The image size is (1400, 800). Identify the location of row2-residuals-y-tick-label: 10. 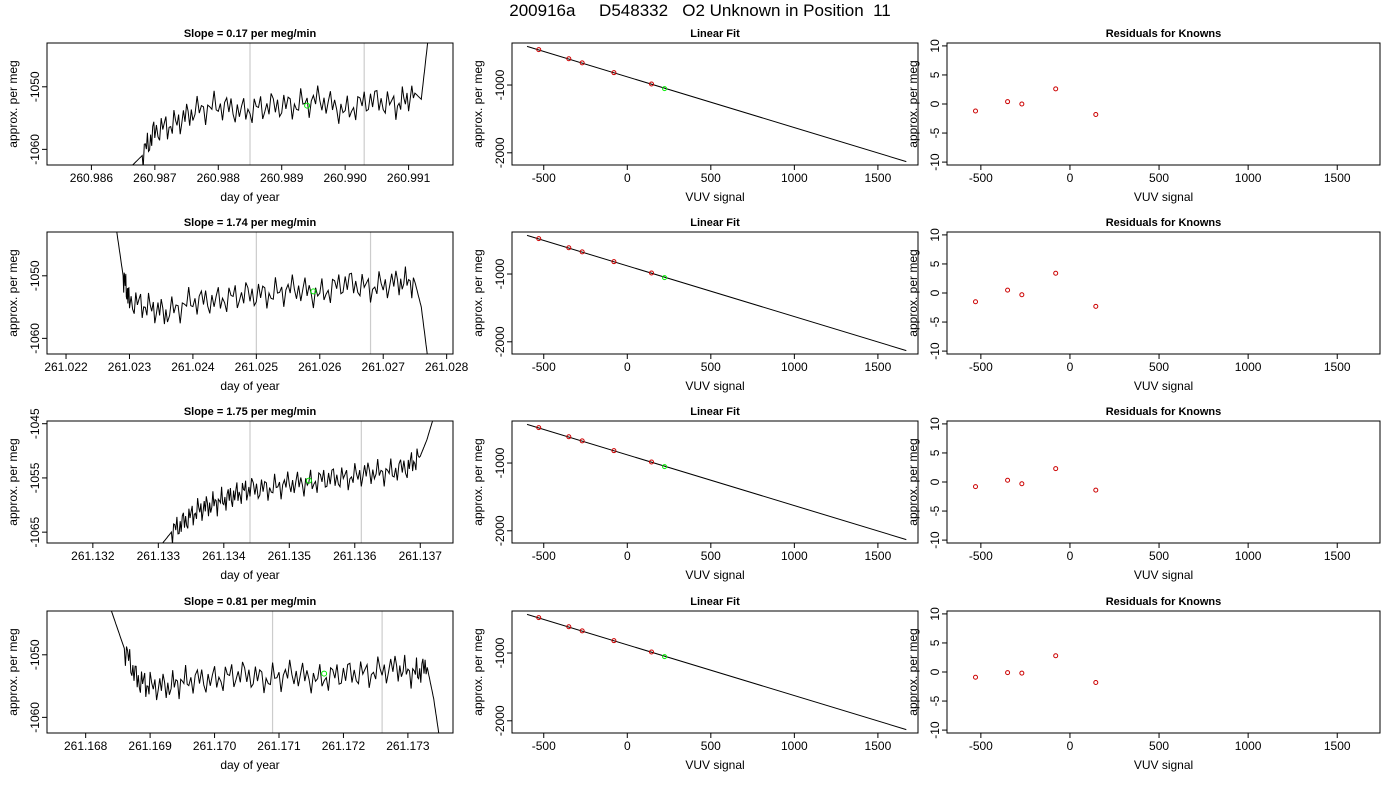
(935, 235).